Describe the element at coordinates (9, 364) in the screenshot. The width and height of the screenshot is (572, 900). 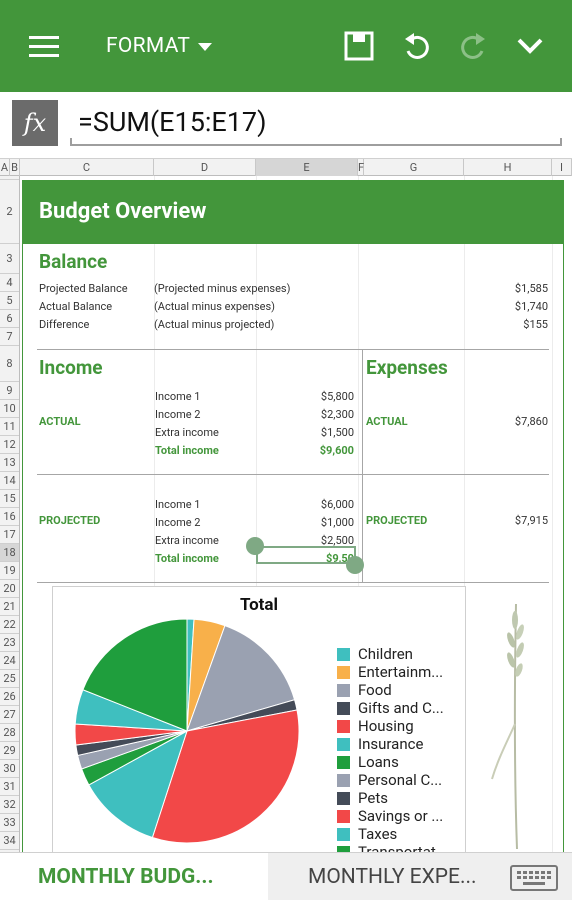
I see `row-header-cell: 8` at that location.